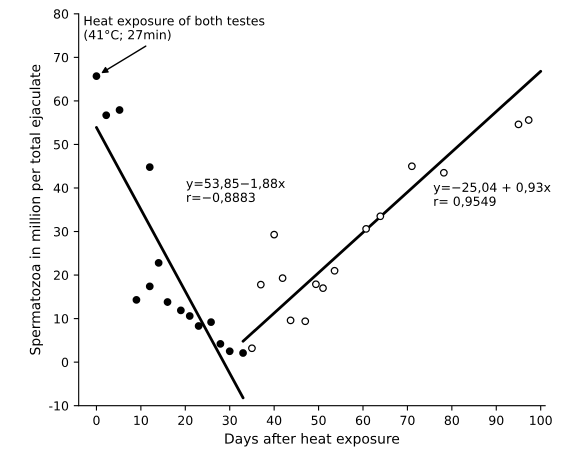  I want to click on x-tick-label: 0, so click(96, 421).